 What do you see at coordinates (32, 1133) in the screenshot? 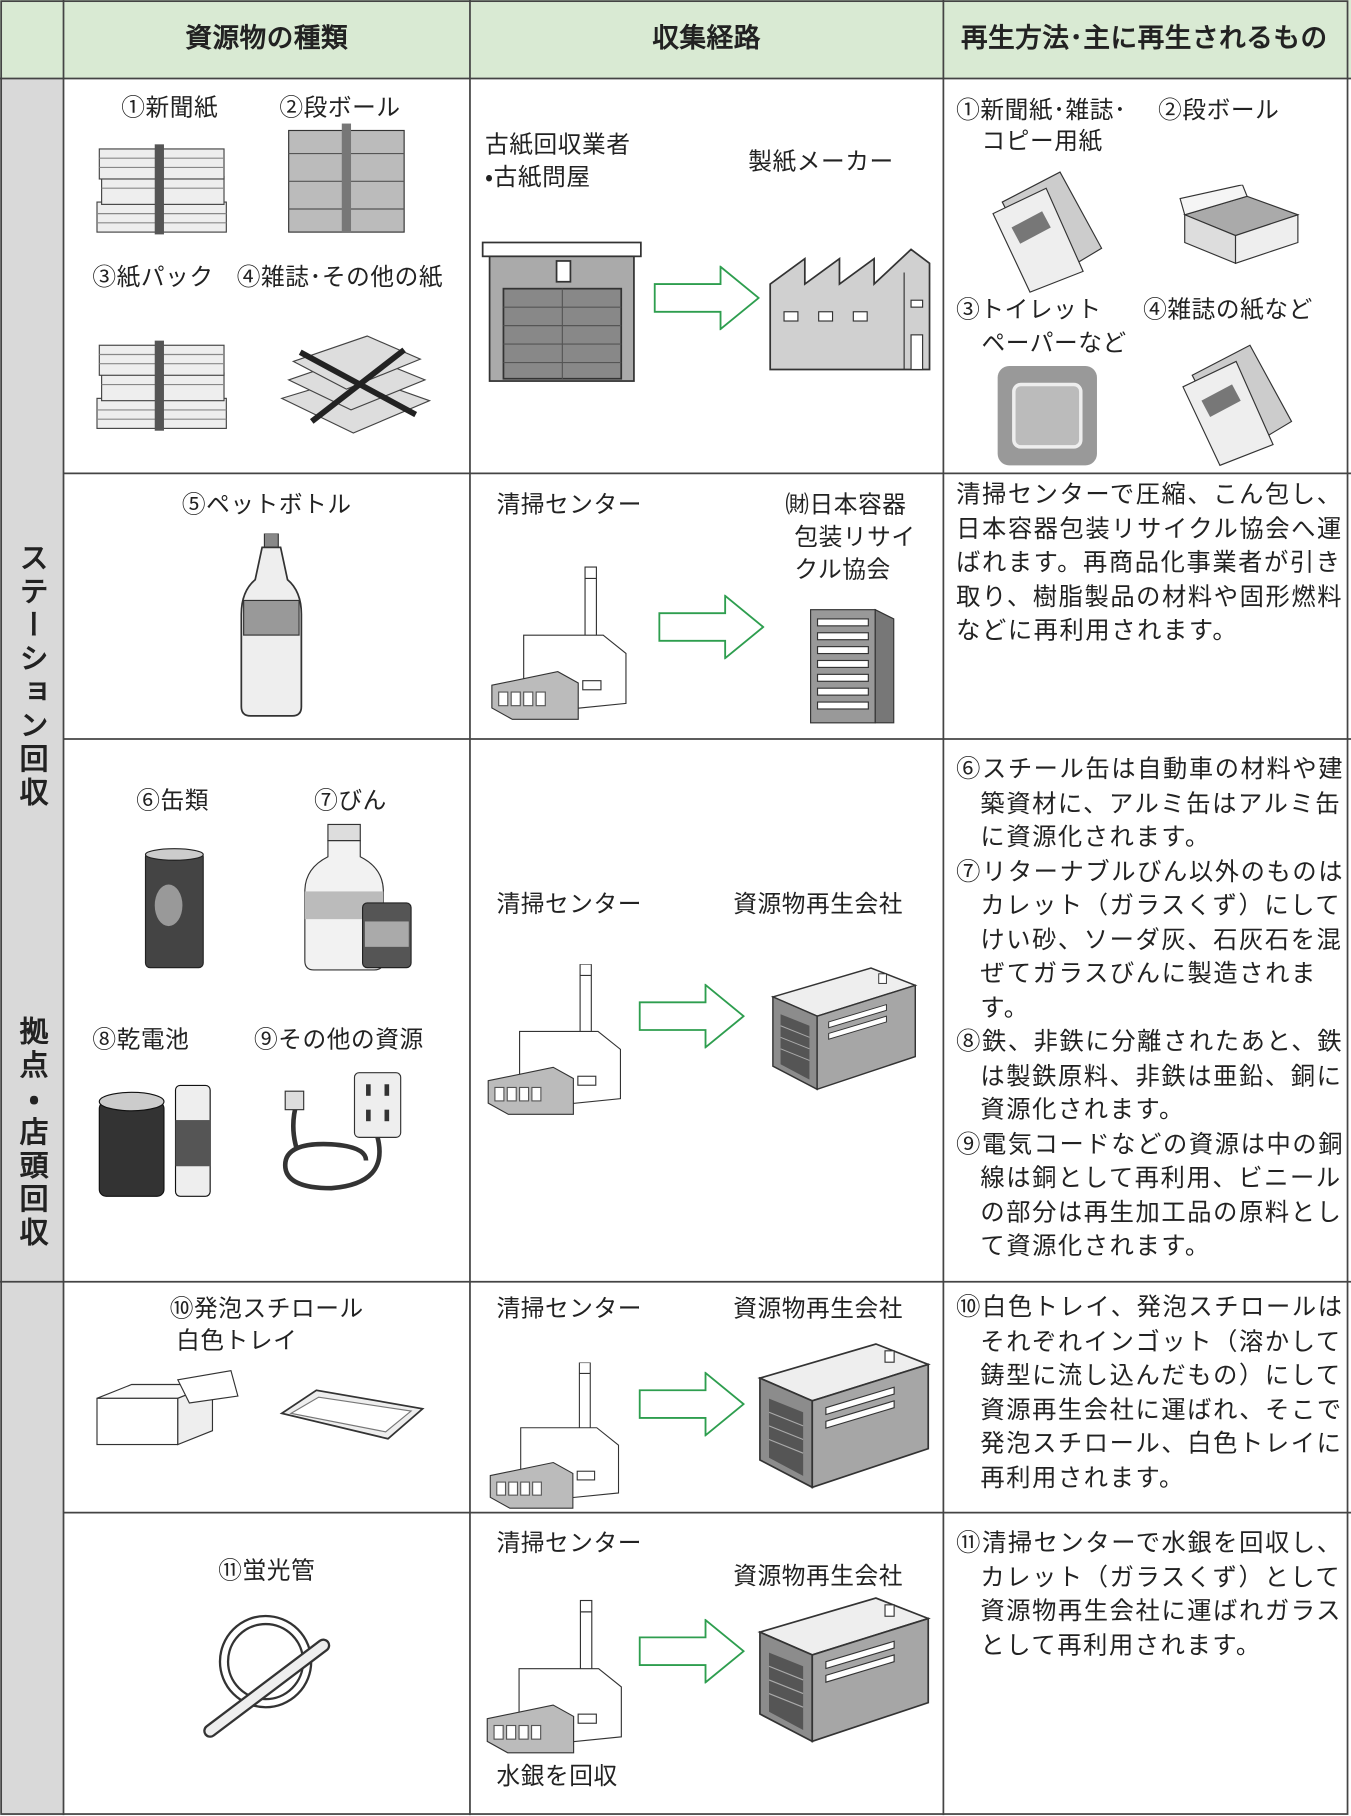
I see `group-label: 拠点・店頭回収` at bounding box center [32, 1133].